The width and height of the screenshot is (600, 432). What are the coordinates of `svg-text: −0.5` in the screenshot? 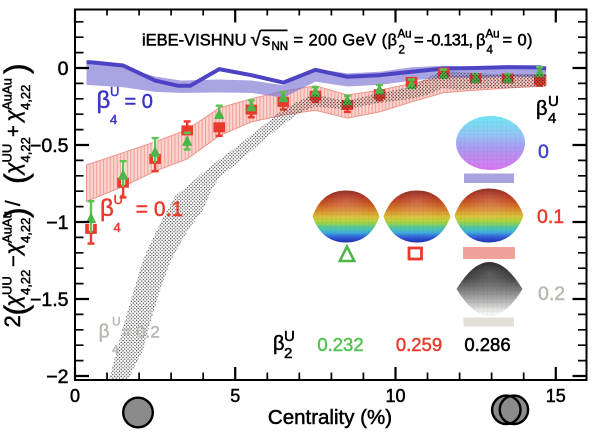 It's located at (49, 146).